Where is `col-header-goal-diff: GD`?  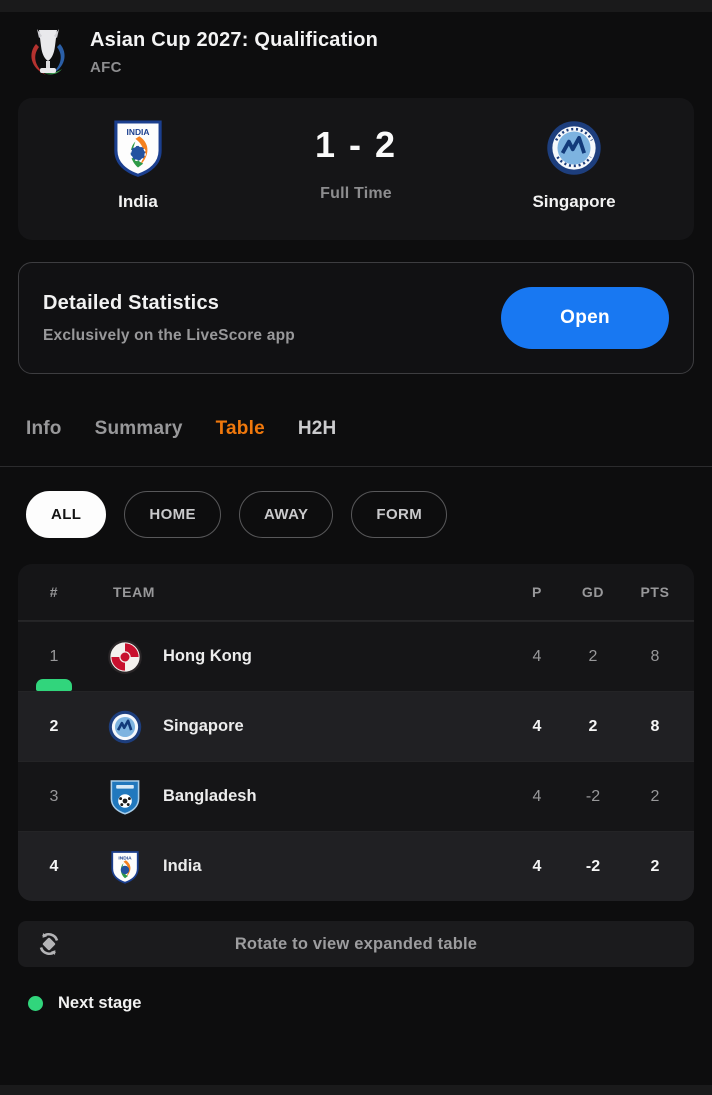
col-header-goal-diff: GD is located at coordinates (593, 592).